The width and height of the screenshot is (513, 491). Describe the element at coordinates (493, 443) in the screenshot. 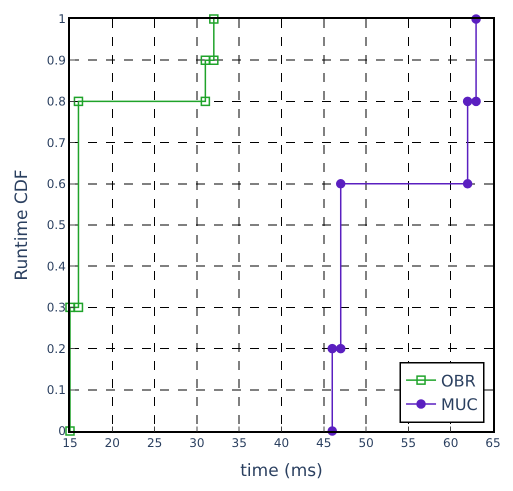

I see `x-tick-label: 65` at that location.